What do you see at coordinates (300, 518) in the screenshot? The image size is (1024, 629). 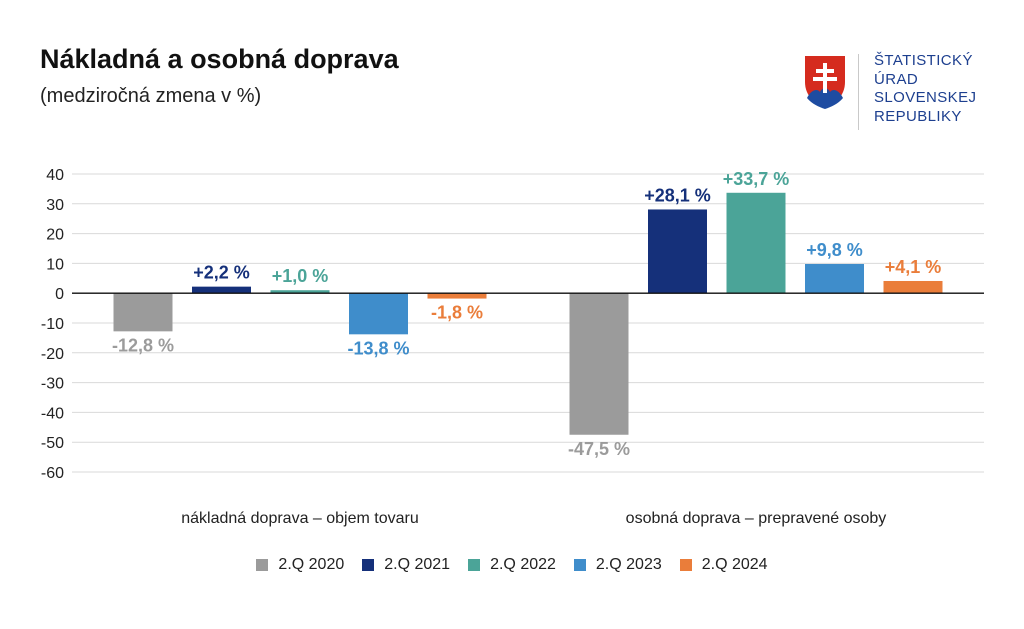 I see `category-label: nákladná doprava – objem tovaru` at bounding box center [300, 518].